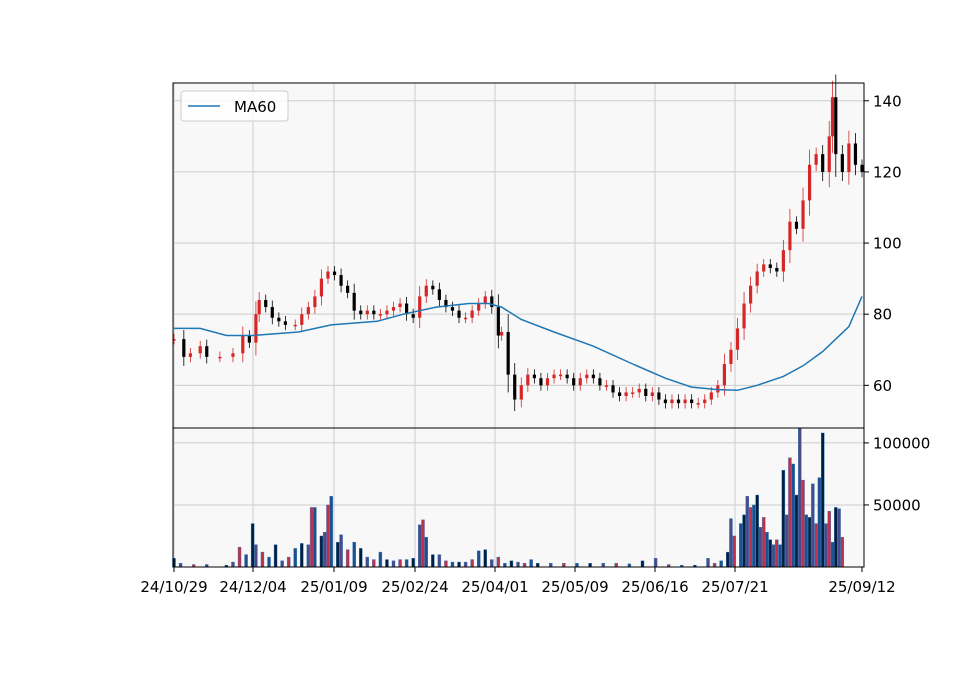 Image resolution: width=960 pixels, height=694 pixels. Describe the element at coordinates (882, 386) in the screenshot. I see `price-ytick-label-0: 60` at that location.